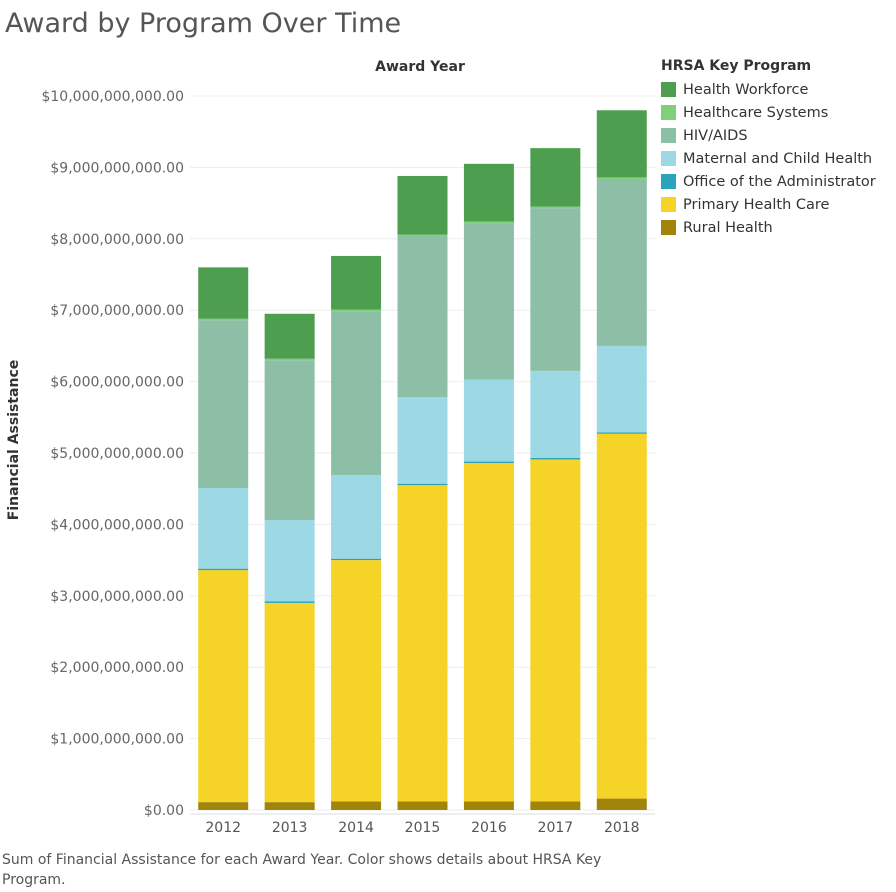 This screenshot has height=892, width=896. I want to click on x-tick-label: 2017, so click(556, 828).